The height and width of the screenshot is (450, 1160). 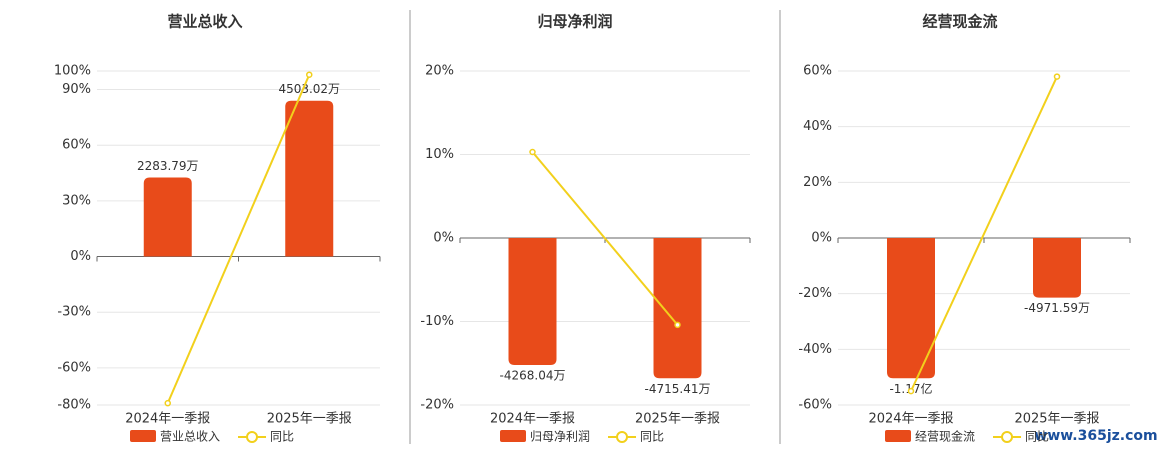 I want to click on value-label: 2283.79万, so click(x=168, y=166).